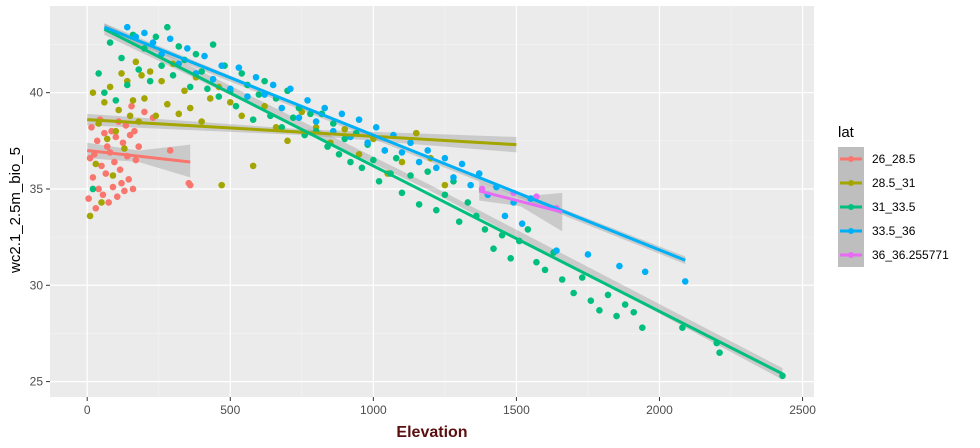 The width and height of the screenshot is (980, 448). Describe the element at coordinates (894, 207) in the screenshot. I see `legend-label: 31_33.5` at that location.